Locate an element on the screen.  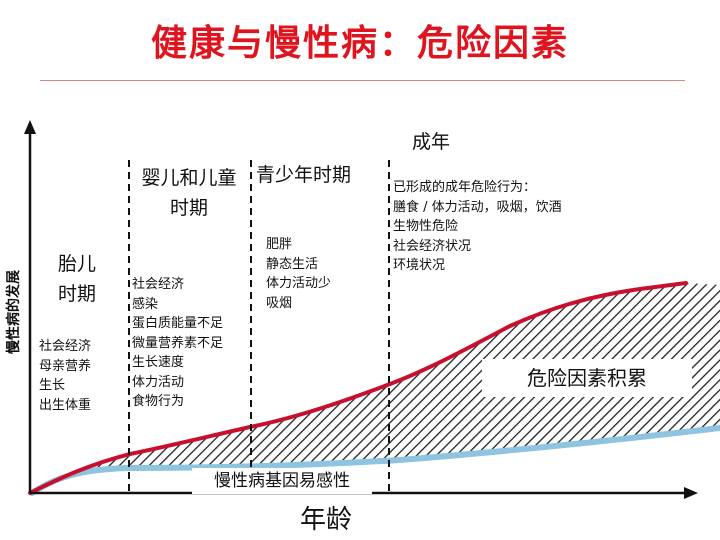
factor-item: 体力活动少 is located at coordinates (299, 283).